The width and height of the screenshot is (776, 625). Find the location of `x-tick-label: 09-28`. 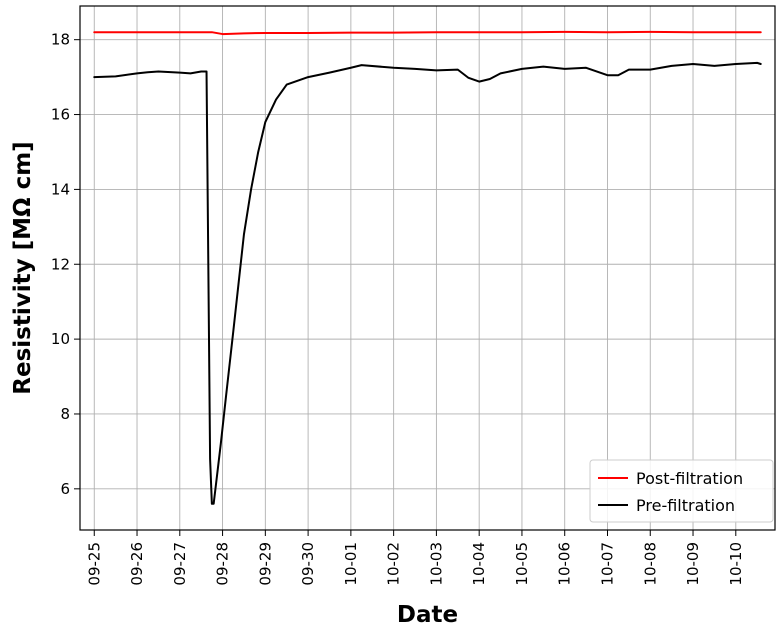

x-tick-label: 09-28 is located at coordinates (223, 564).